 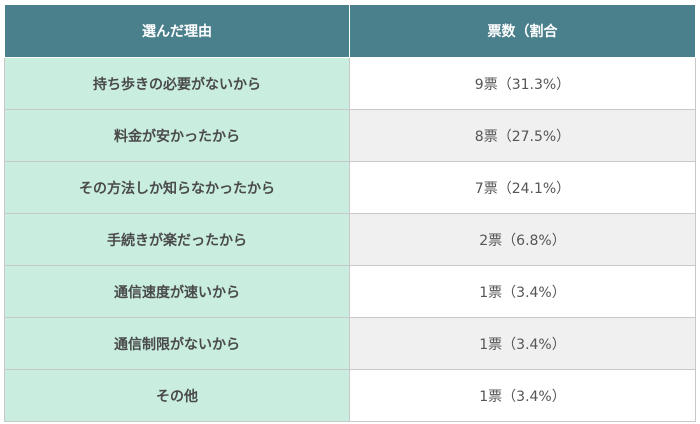 I want to click on reason-cell: 手続きが楽だったから, so click(x=177, y=239).